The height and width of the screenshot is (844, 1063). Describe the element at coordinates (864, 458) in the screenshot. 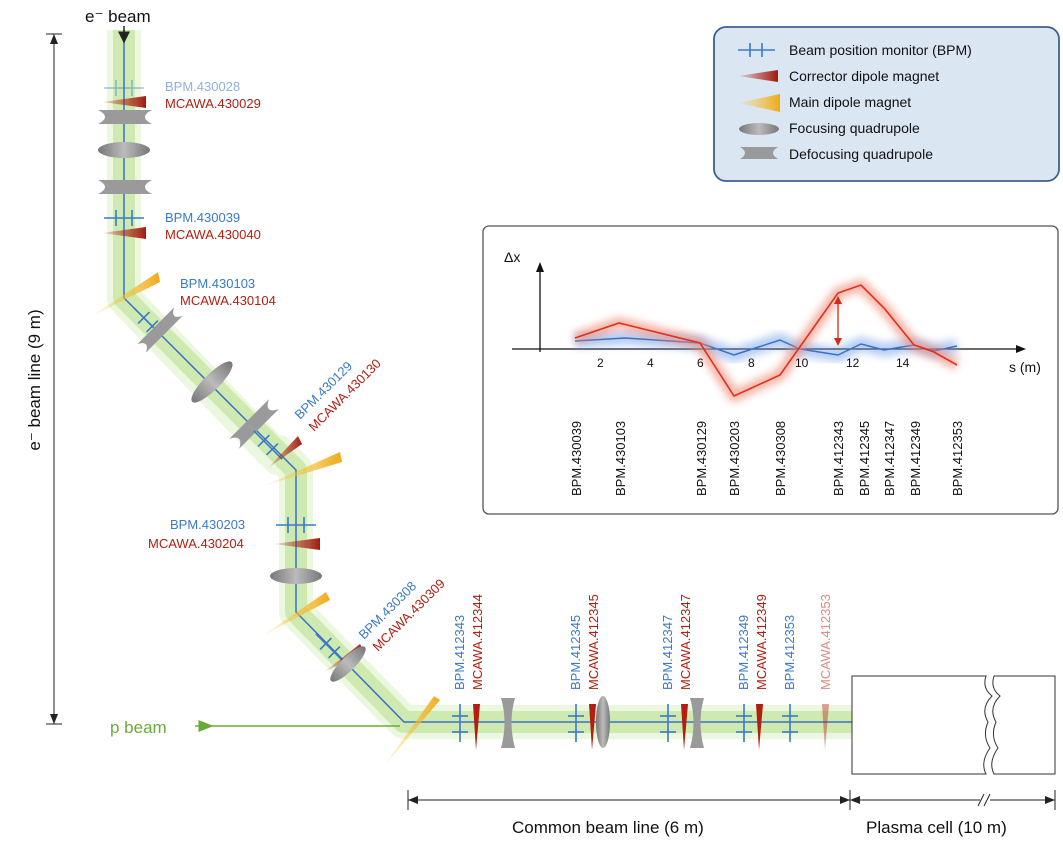

I see `inset-bpm-label: BPM.412345` at that location.